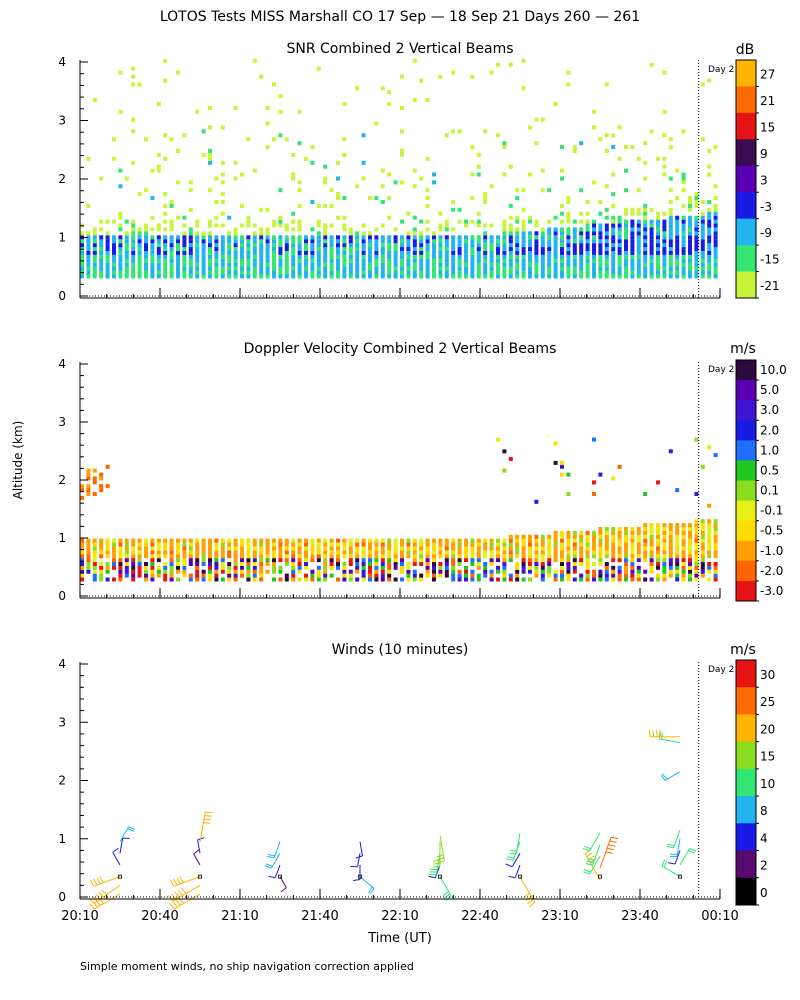  Describe the element at coordinates (767, 101) in the screenshot. I see `snr-colorbar-label: 21` at that location.